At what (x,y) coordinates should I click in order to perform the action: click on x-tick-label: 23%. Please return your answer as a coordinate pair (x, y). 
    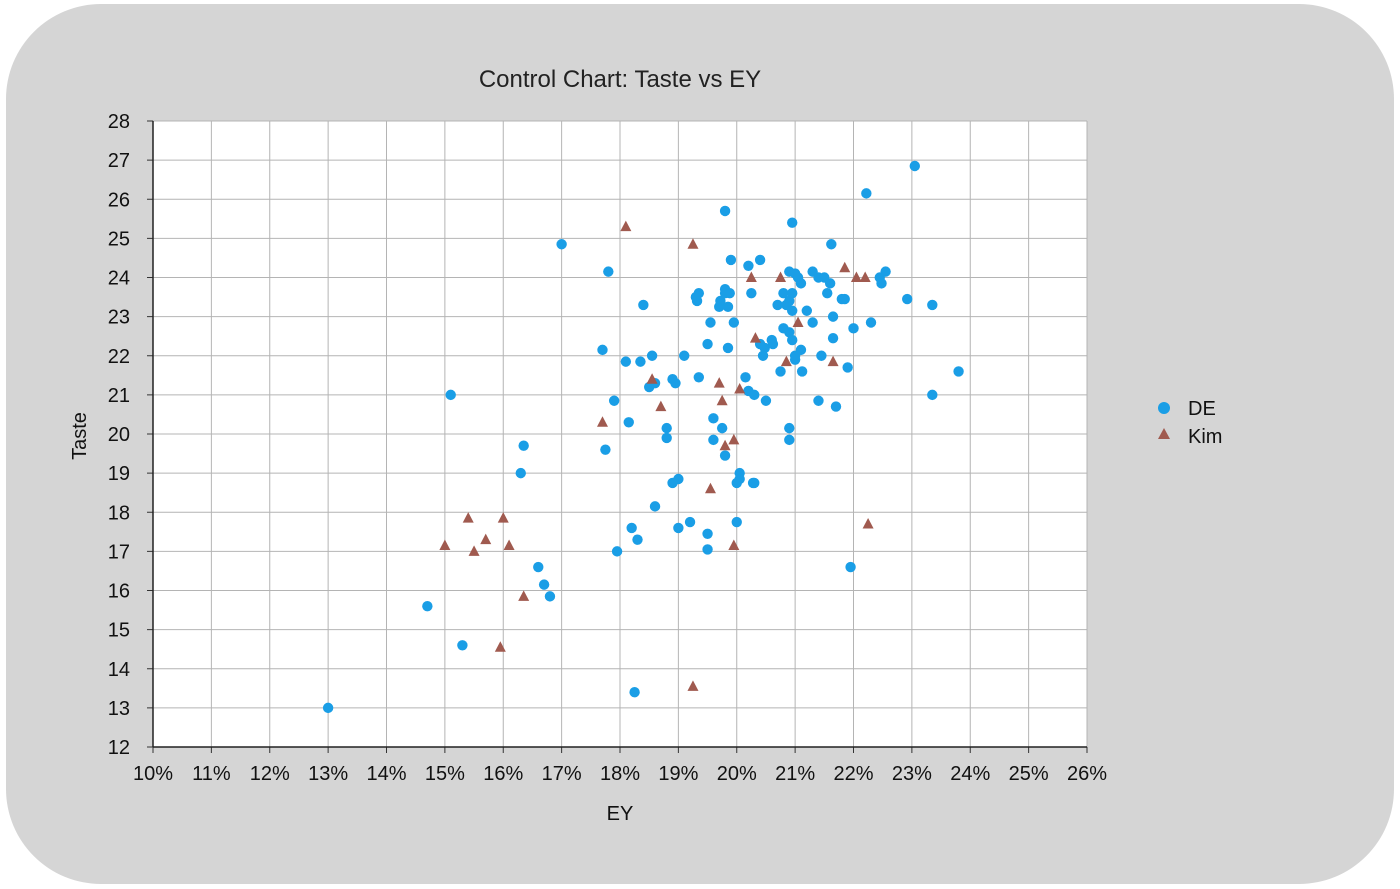
    Looking at the image, I should click on (912, 774).